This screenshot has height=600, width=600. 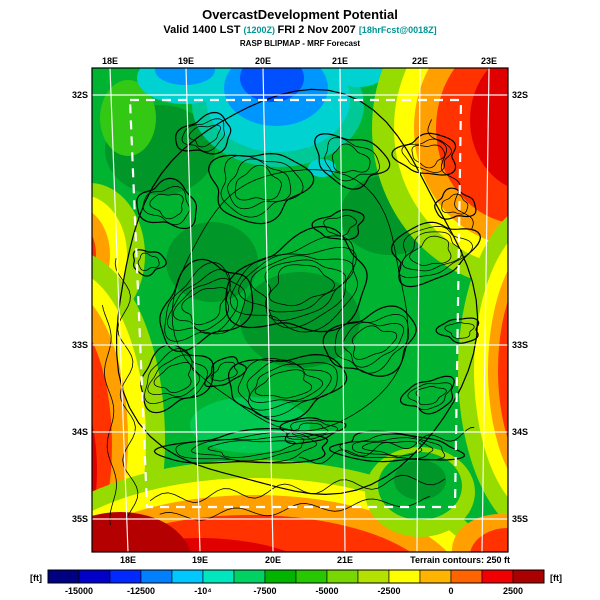 I want to click on model-line: RASP BLIPMAP - MRF Forecast, so click(x=300, y=43).